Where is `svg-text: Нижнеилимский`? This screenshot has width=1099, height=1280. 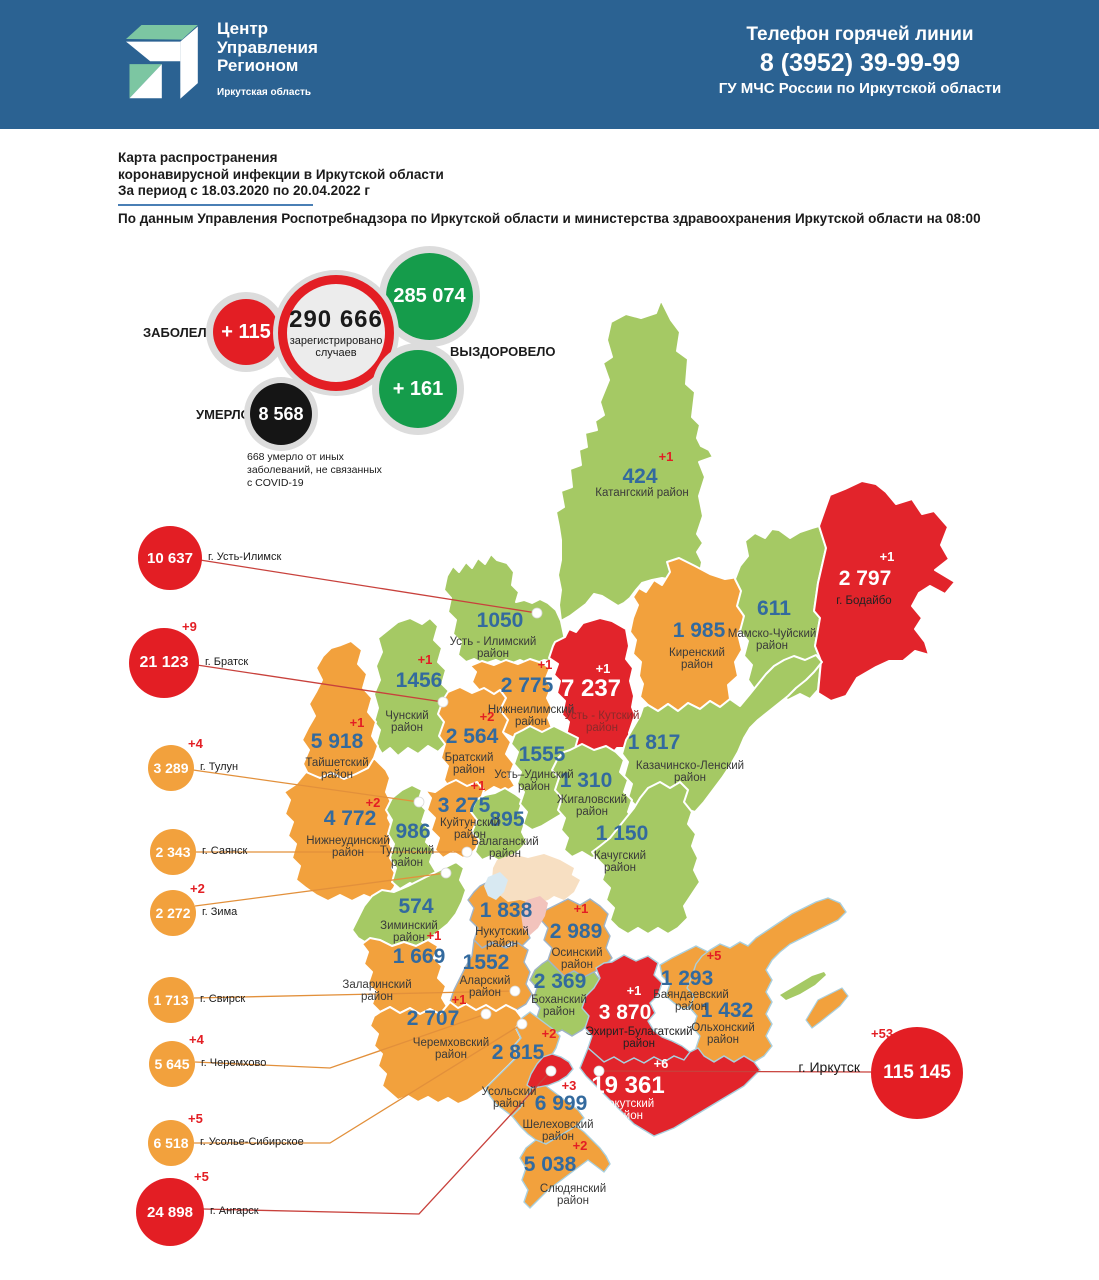 svg-text: Нижнеилимский is located at coordinates (531, 710).